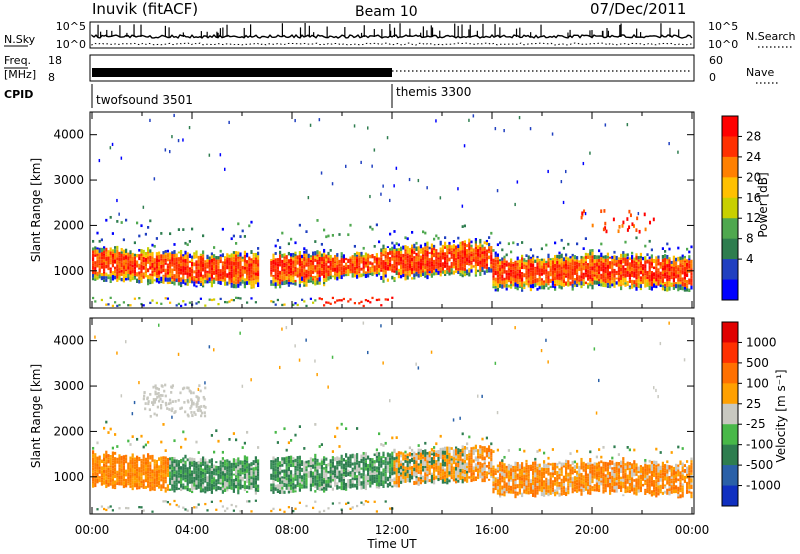 This screenshot has width=800, height=554. I want to click on colorbar-segment, so click(730, 188).